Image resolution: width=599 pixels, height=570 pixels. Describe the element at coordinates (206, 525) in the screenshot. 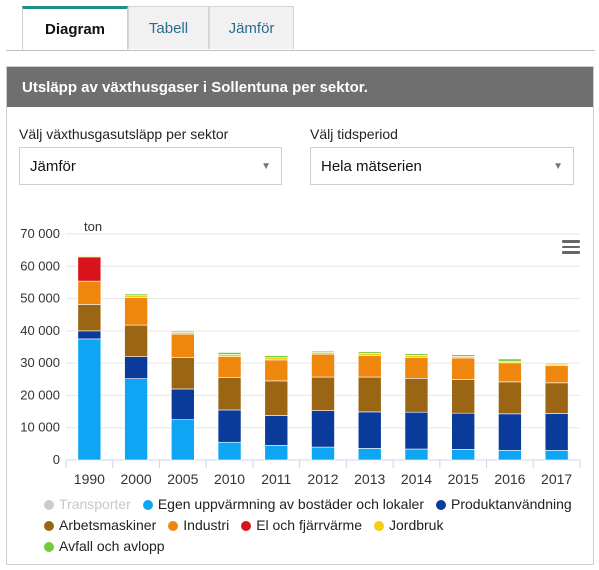

I see `legend-label: Industri` at that location.